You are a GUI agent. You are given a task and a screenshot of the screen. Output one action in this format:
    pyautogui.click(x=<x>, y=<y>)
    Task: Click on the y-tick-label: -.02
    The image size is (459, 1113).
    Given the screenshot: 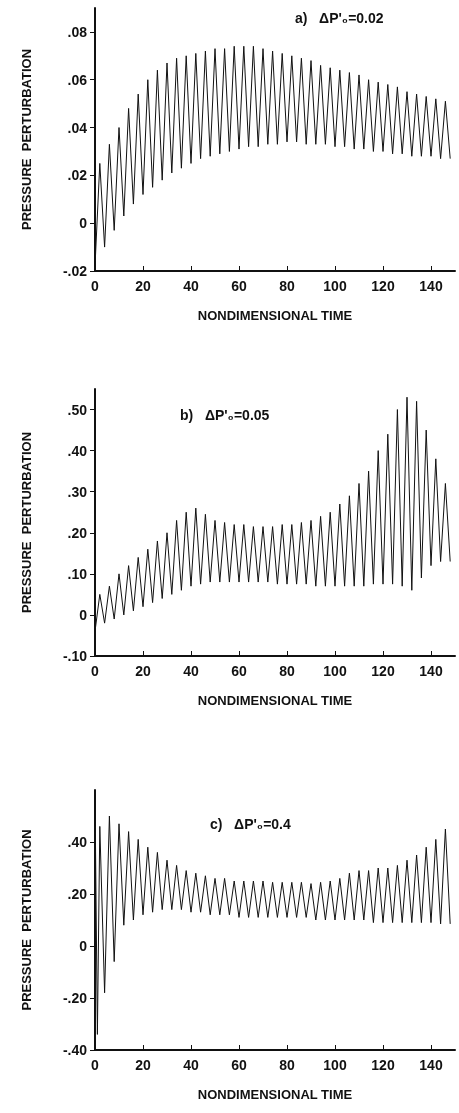 What is the action you would take?
    pyautogui.click(x=75, y=271)
    